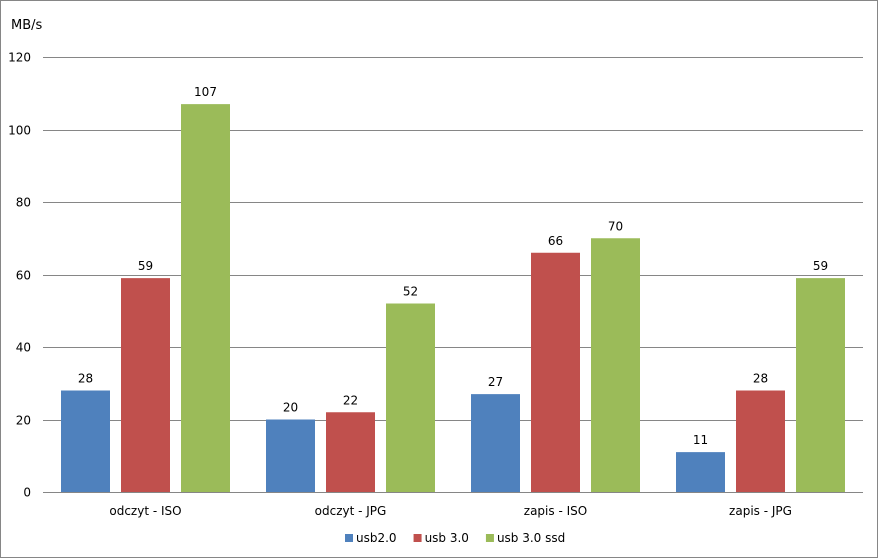  I want to click on data-label: 70, so click(615, 226).